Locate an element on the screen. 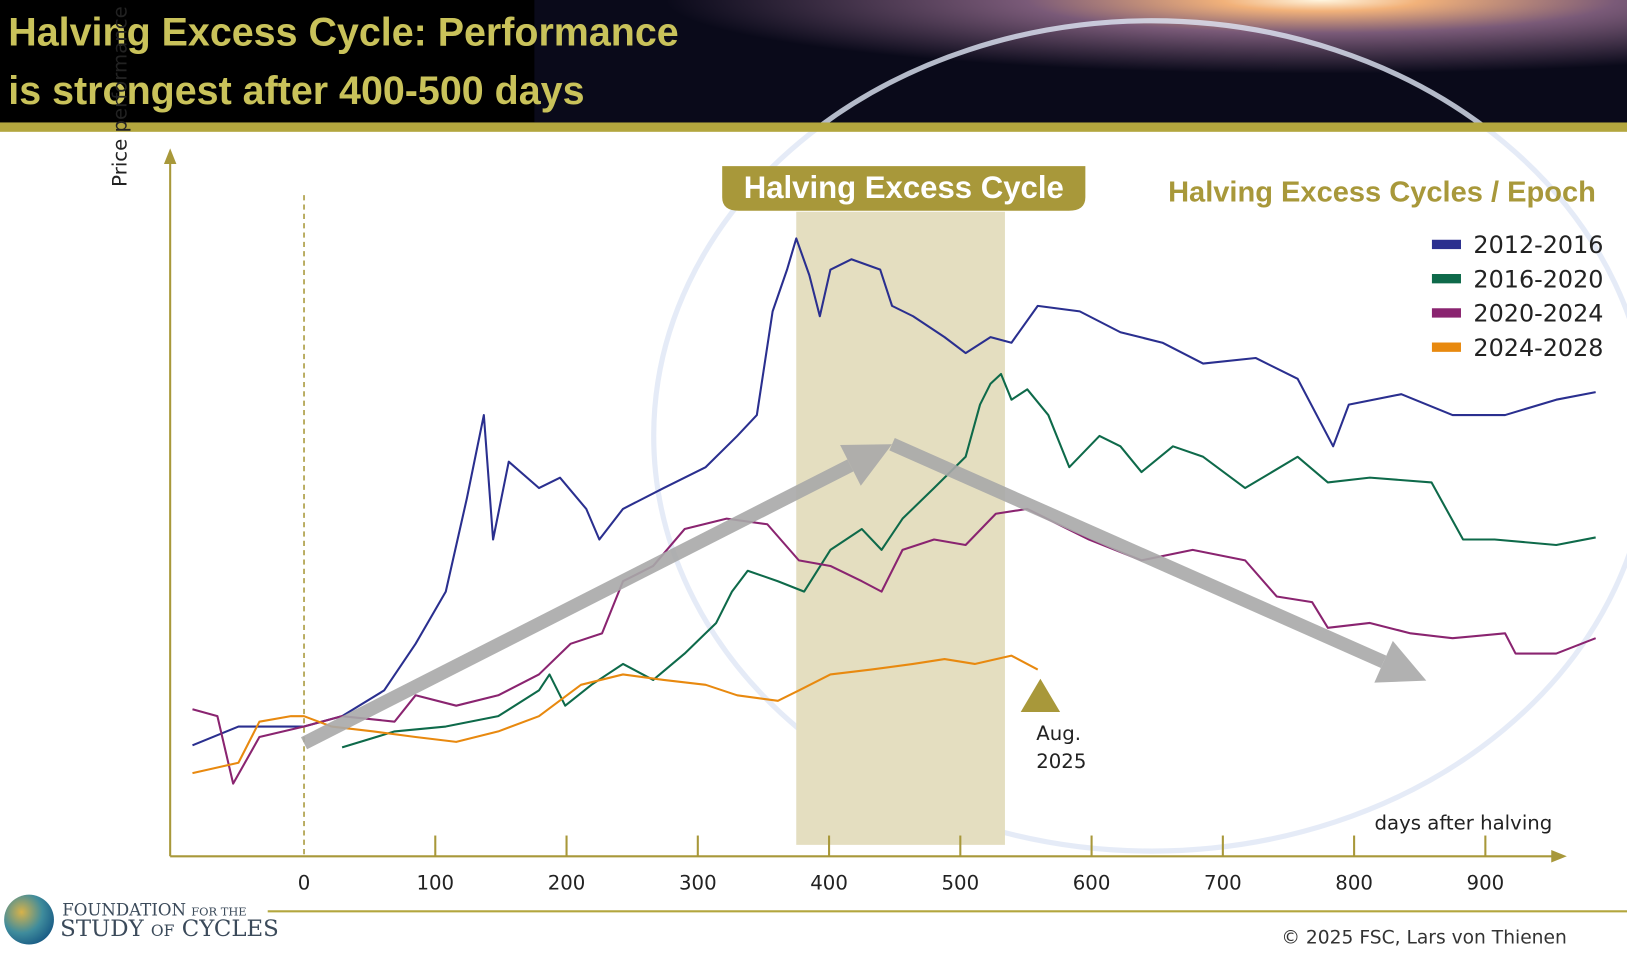 This screenshot has width=1627, height=958. x-tick-label: 400 is located at coordinates (829, 882).